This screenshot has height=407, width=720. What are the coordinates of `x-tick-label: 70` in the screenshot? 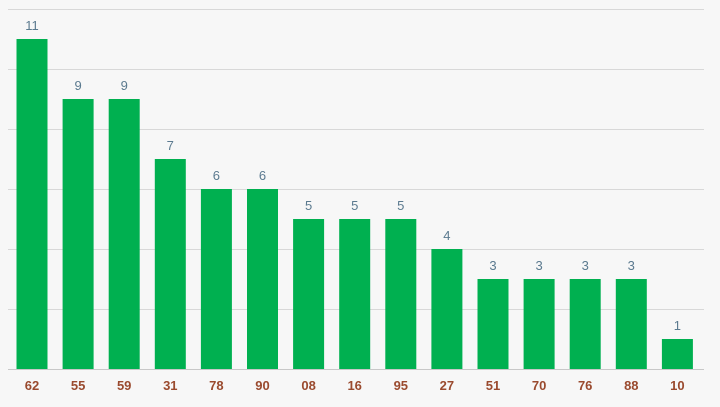 It's located at (539, 385).